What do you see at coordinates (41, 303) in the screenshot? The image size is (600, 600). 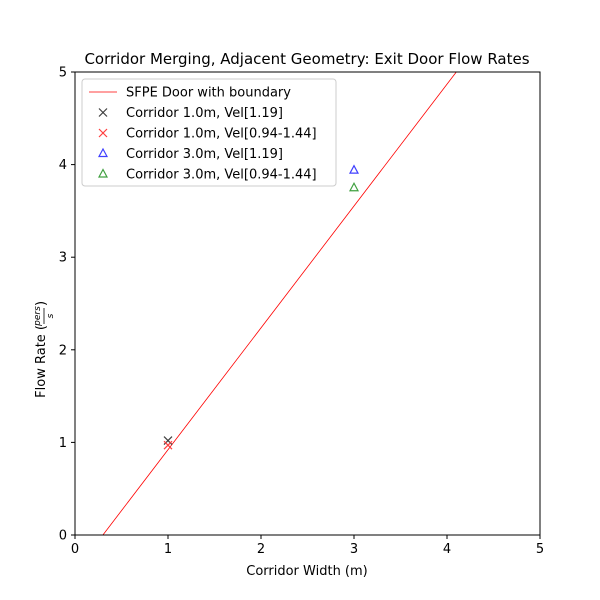 I see `y-axis-label-suffix: )` at bounding box center [41, 303].